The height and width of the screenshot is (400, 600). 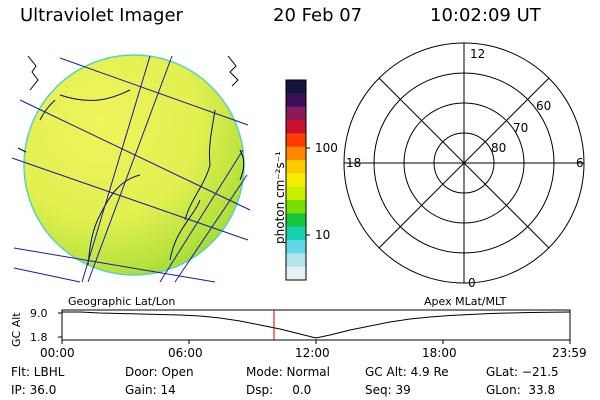 I want to click on altitude-plot-frame, so click(x=316, y=325).